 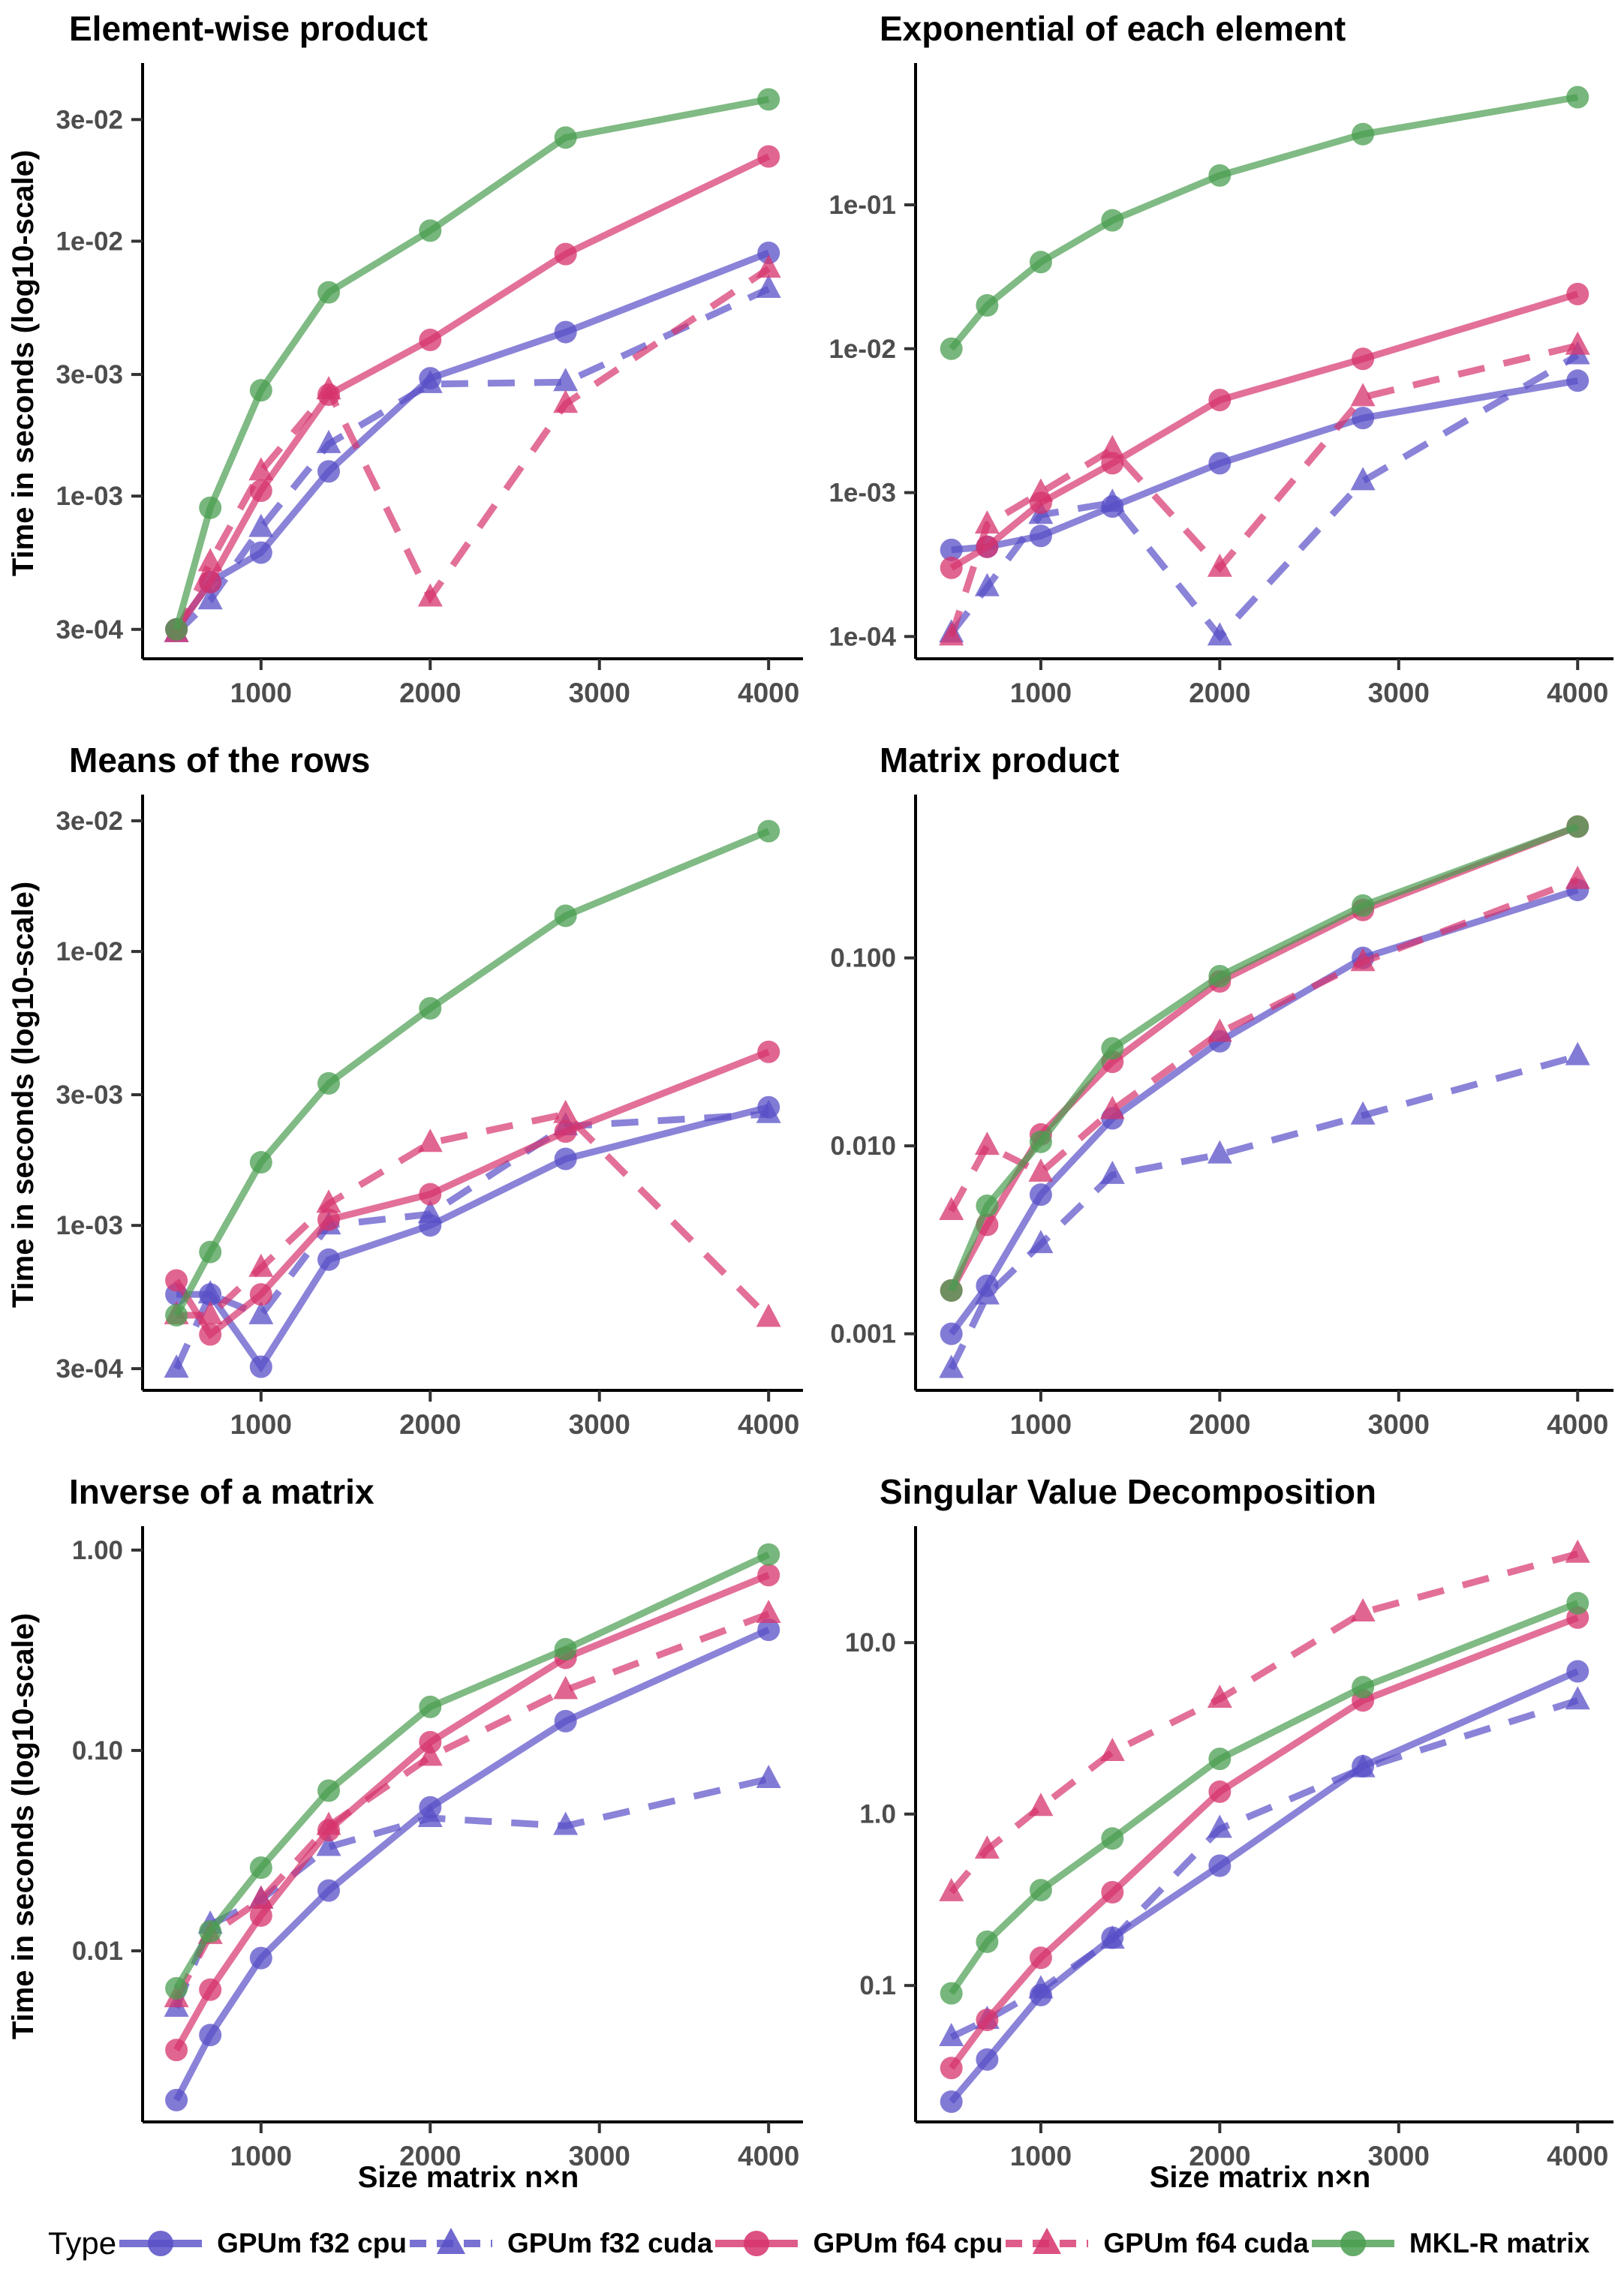 What do you see at coordinates (873, 421) in the screenshot?
I see `y-axis-ticks: 1e-01 1e-02 1e-03 1e-04` at bounding box center [873, 421].